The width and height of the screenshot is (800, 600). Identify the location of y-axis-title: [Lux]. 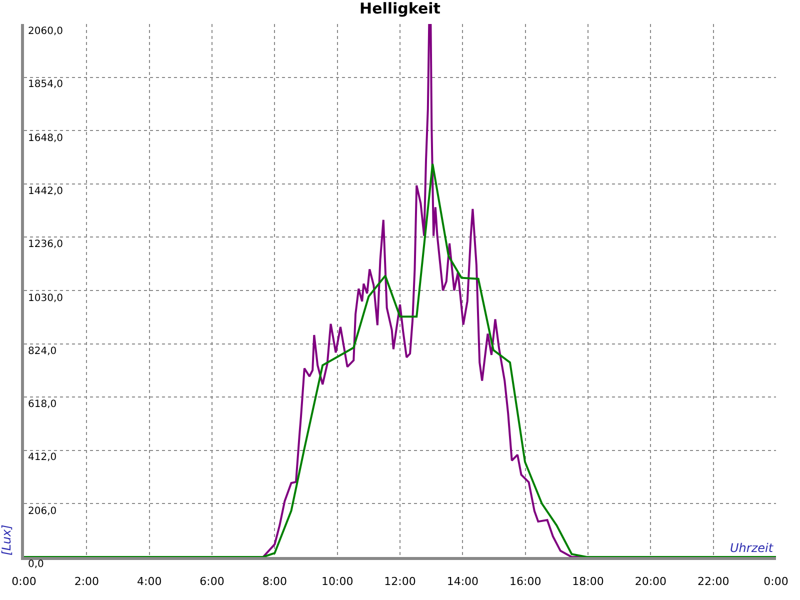
(7, 540).